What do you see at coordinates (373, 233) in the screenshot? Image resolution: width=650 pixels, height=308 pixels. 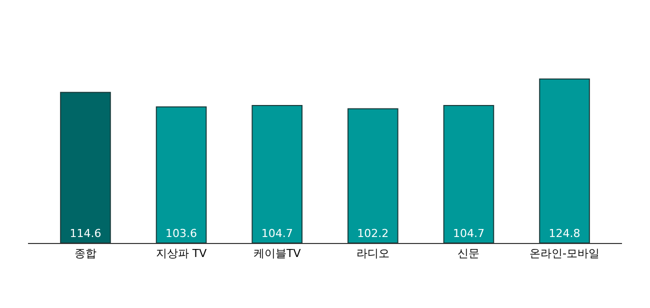 I see `data-label: 102.2` at bounding box center [373, 233].